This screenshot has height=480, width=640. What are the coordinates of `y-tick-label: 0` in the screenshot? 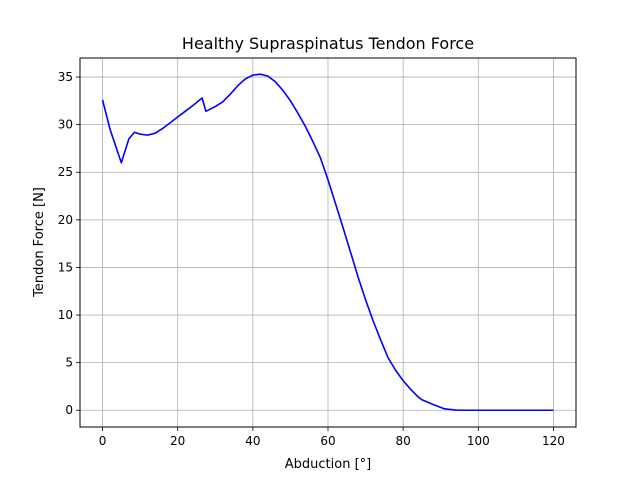 It's located at (69, 410).